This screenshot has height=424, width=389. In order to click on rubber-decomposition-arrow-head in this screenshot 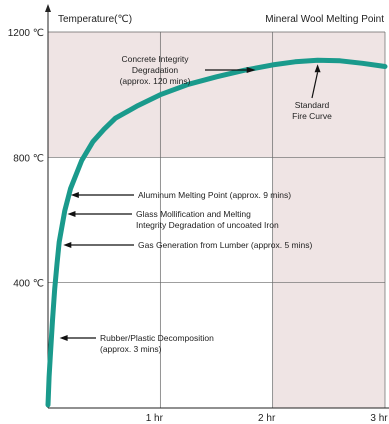, I will do `click(63, 338)`.